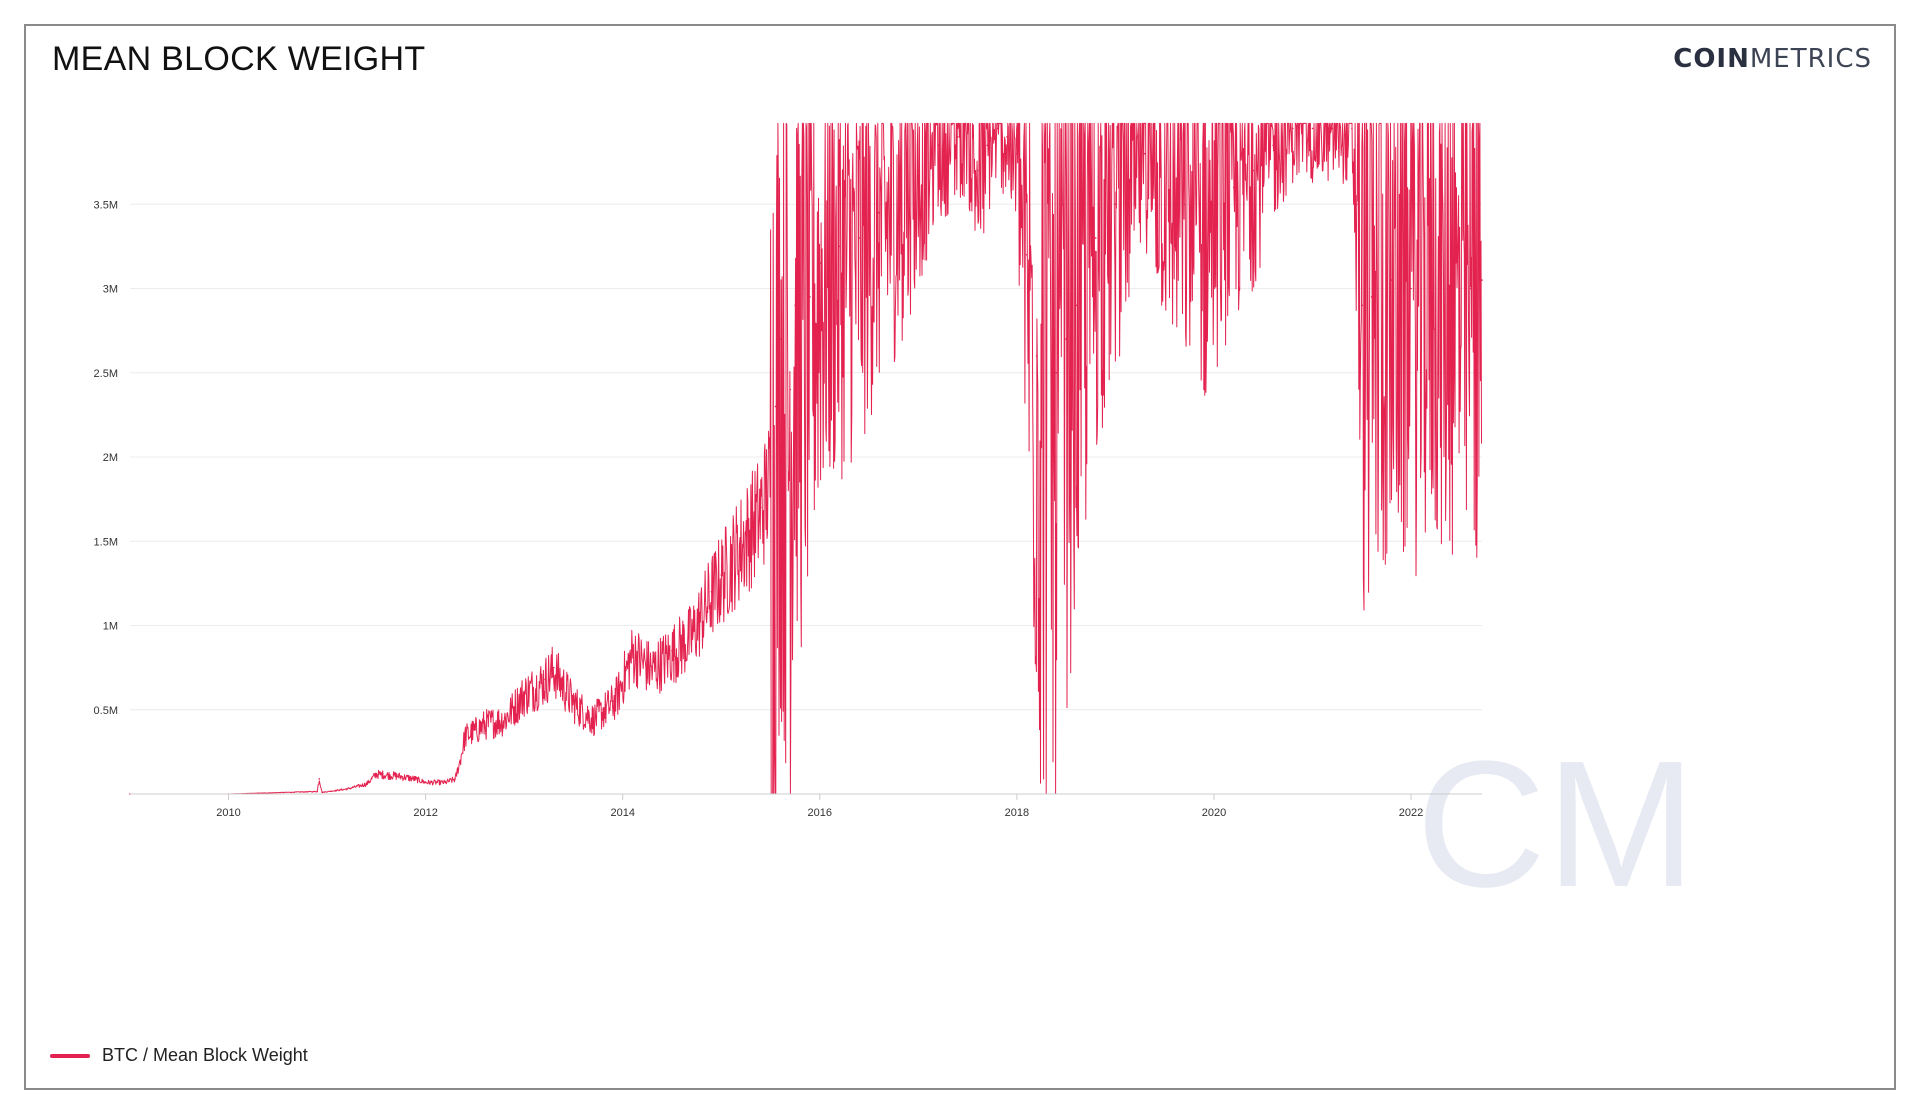 The height and width of the screenshot is (1114, 1920). Describe the element at coordinates (425, 813) in the screenshot. I see `x-tick-label: 2012` at that location.